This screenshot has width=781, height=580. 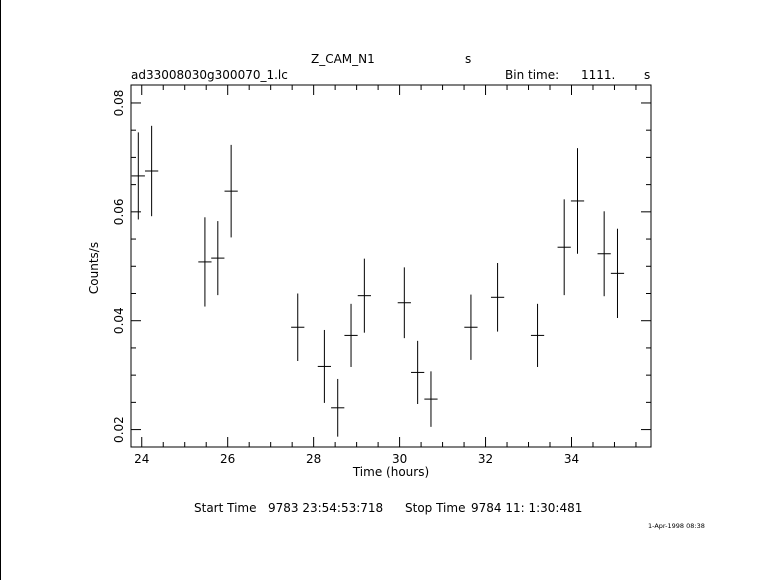 What do you see at coordinates (326, 508) in the screenshot?
I see `start-time-value: 9783 23:54:53:718` at bounding box center [326, 508].